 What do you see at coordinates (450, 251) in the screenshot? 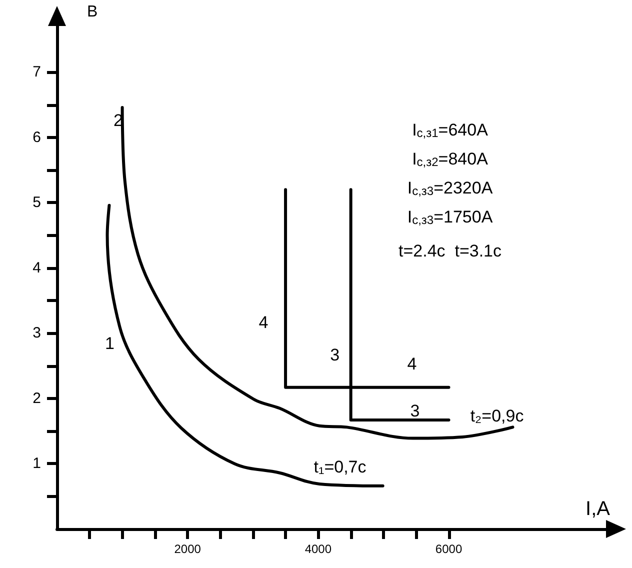
I see `annotation: t=2.4с t=3.1с` at bounding box center [450, 251].